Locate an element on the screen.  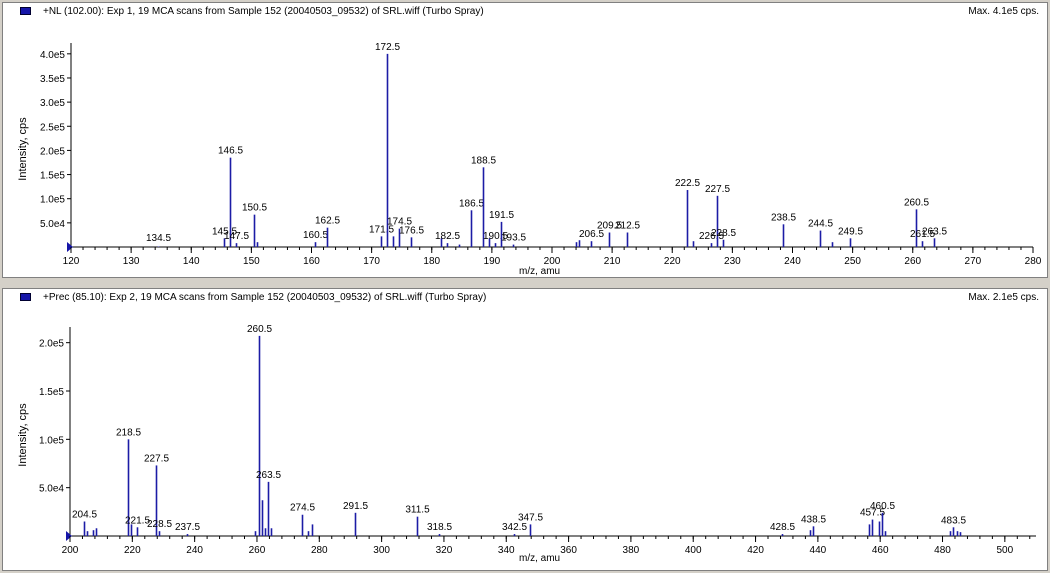
peak-label: 162.5 is located at coordinates (327, 221).